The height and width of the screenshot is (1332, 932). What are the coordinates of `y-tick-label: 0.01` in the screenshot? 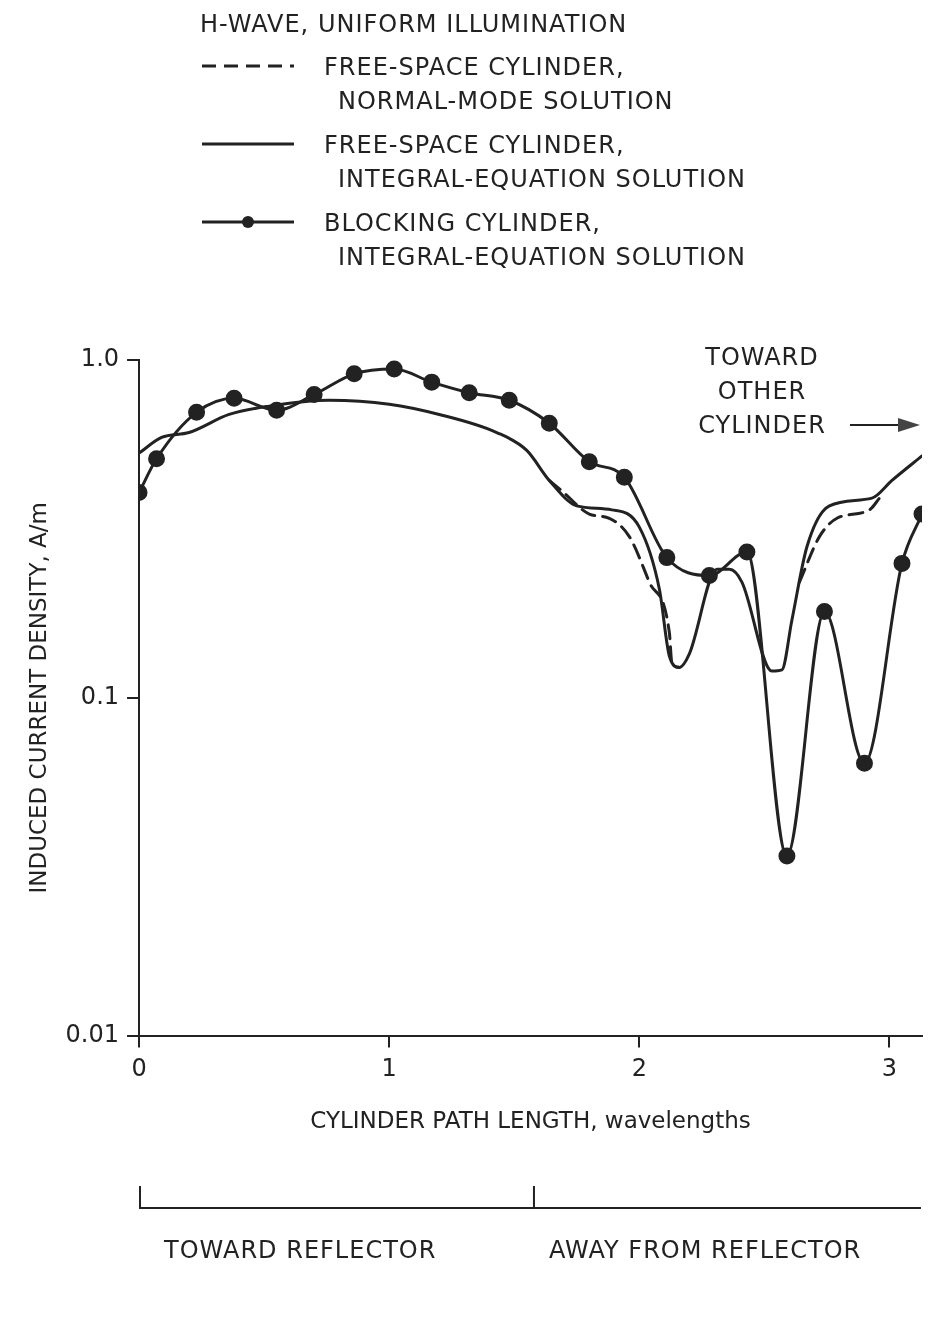 It's located at (92, 1033).